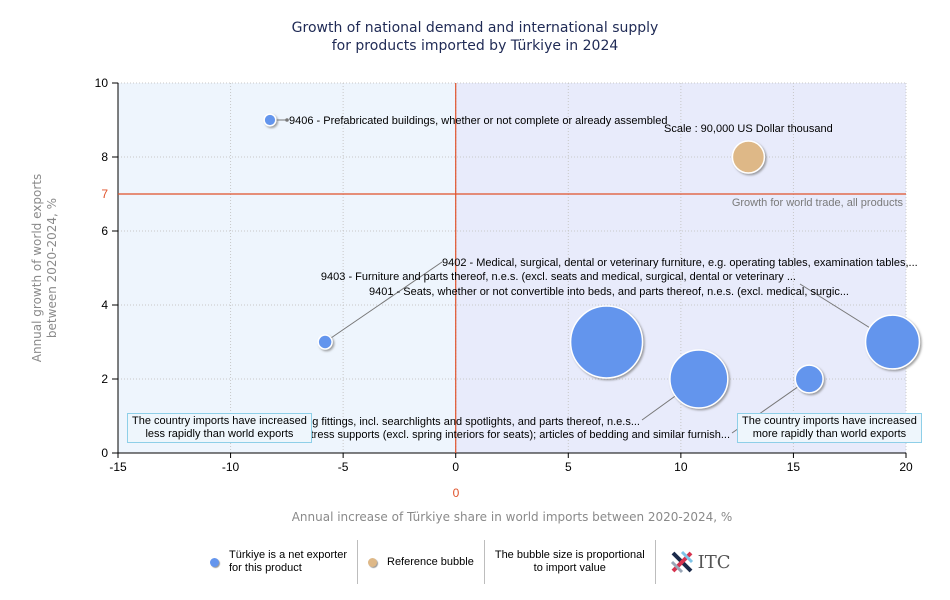 This screenshot has height=600, width=950. I want to click on y-tick-label: 2, so click(104, 379).